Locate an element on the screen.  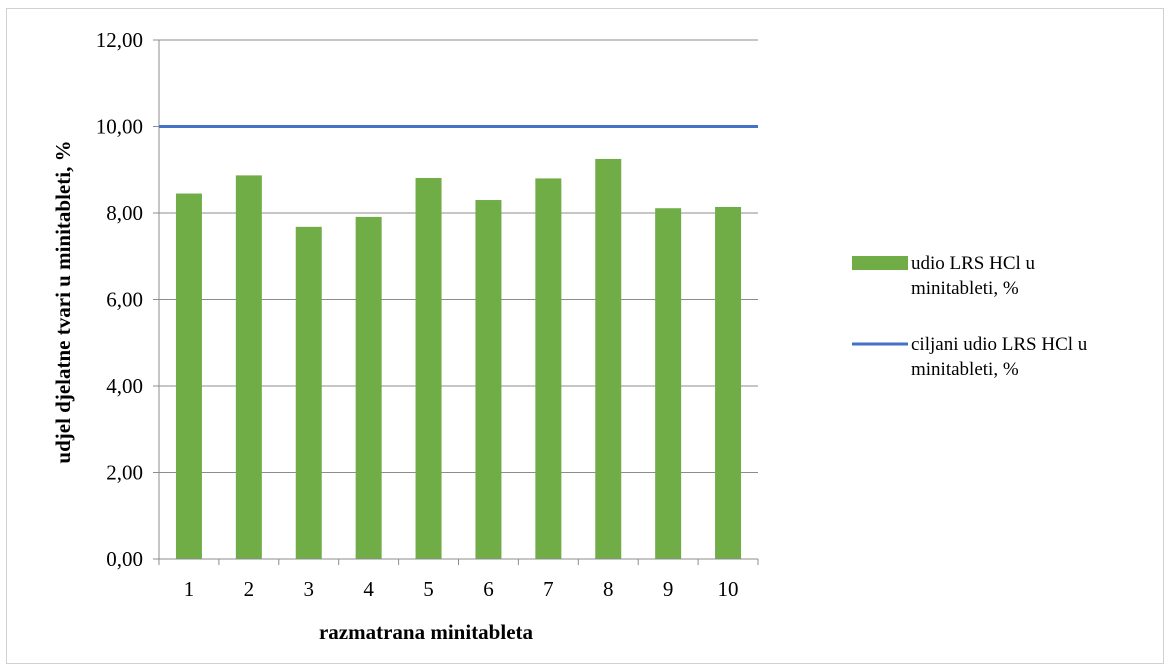
y-tick-label: 10,00 is located at coordinates (119, 127).